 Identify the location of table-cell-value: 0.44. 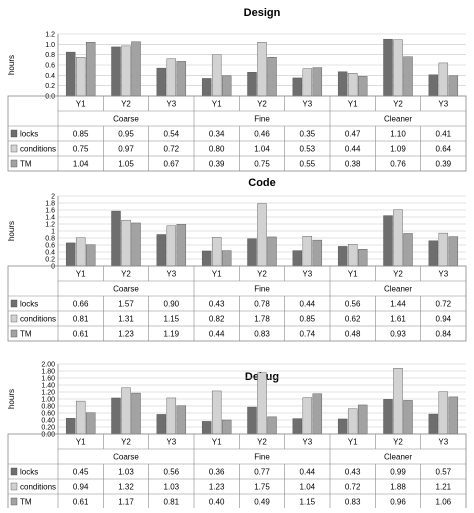
(217, 334).